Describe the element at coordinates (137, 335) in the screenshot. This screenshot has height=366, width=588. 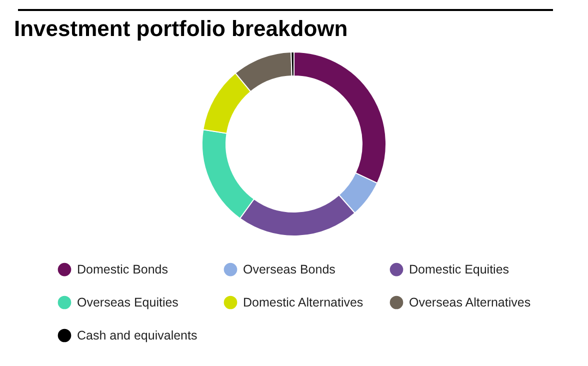
I see `legend-label: Cash and equivalents` at that location.